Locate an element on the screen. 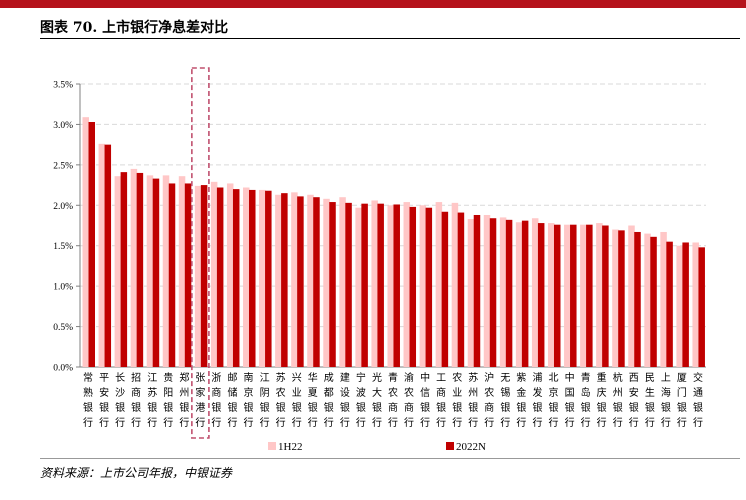 The height and width of the screenshot is (500, 746). x-tick-label-char: 张 is located at coordinates (200, 378).